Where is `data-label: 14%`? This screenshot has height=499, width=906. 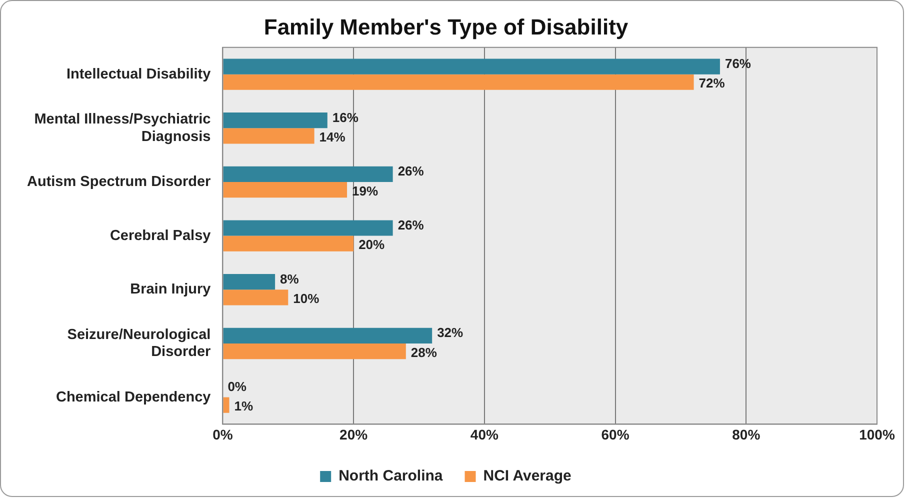 data-label: 14% is located at coordinates (332, 137).